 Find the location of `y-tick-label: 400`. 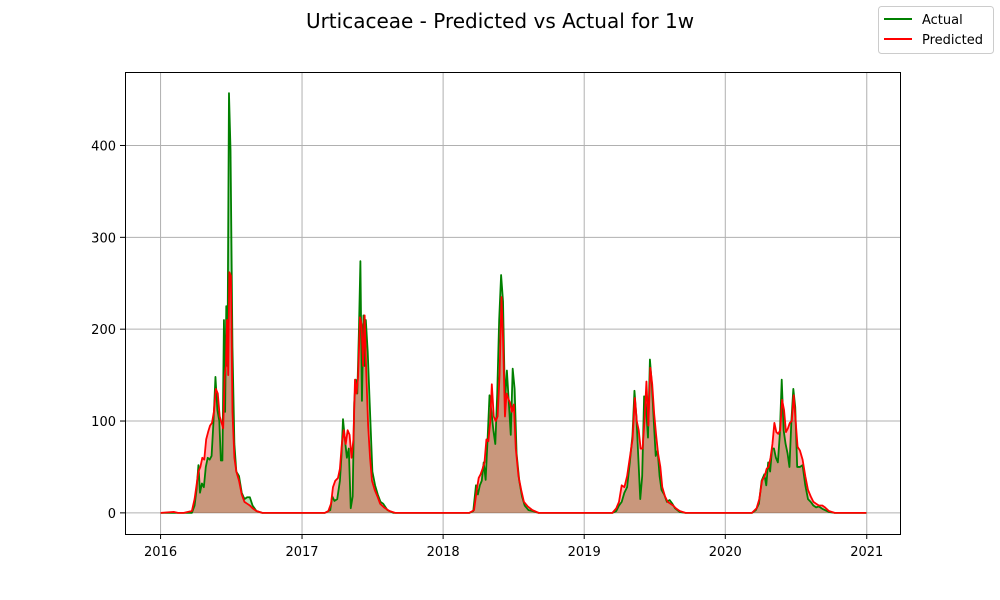

y-tick-label: 400 is located at coordinates (103, 146).